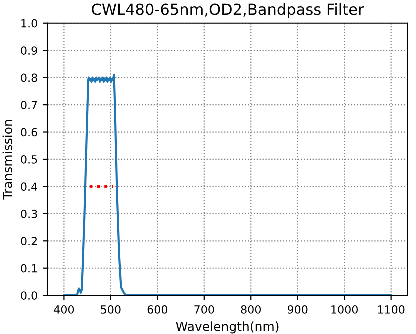 This screenshot has height=334, width=416. Describe the element at coordinates (204, 310) in the screenshot. I see `x-tick-label: 700` at that location.